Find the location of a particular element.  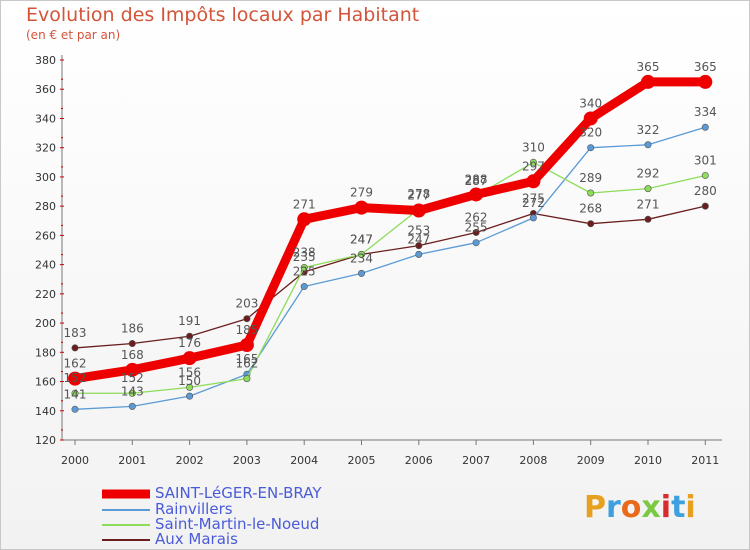

data-label: 191 is located at coordinates (189, 321).